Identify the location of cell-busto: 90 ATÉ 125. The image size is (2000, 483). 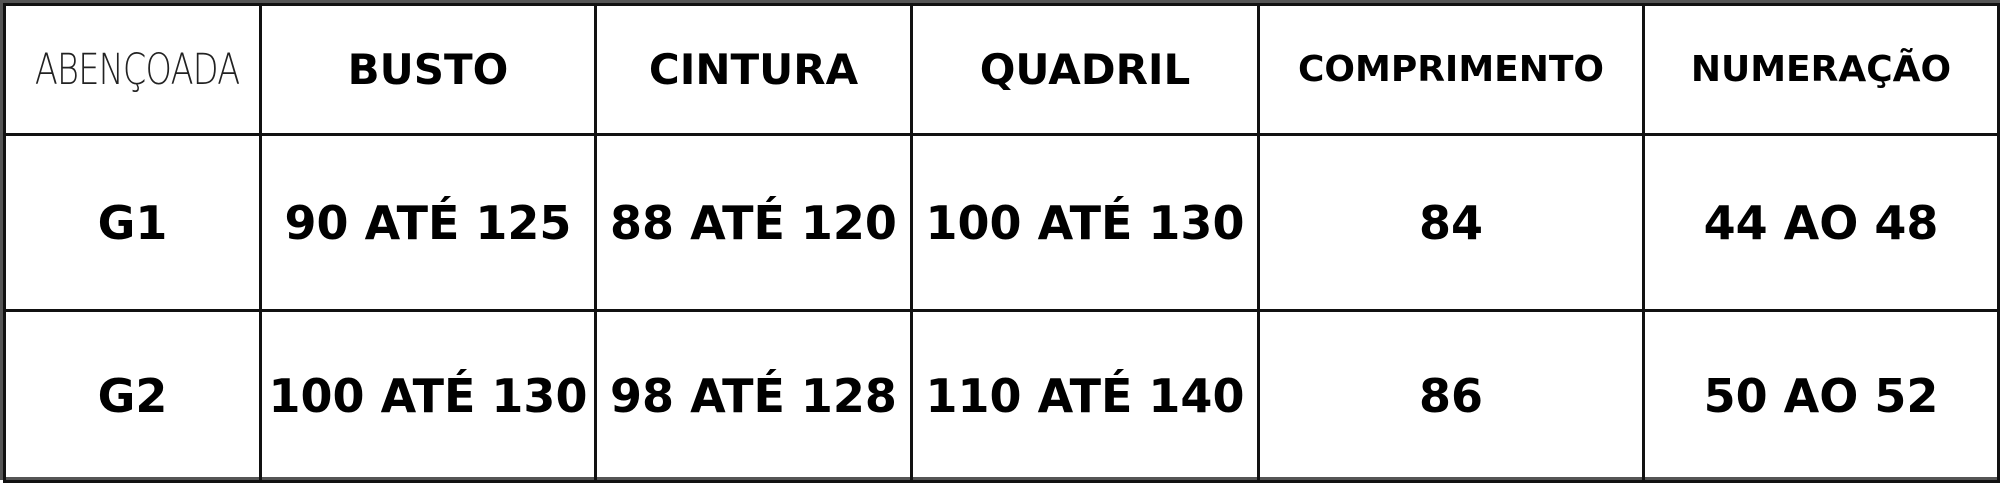
(428, 222).